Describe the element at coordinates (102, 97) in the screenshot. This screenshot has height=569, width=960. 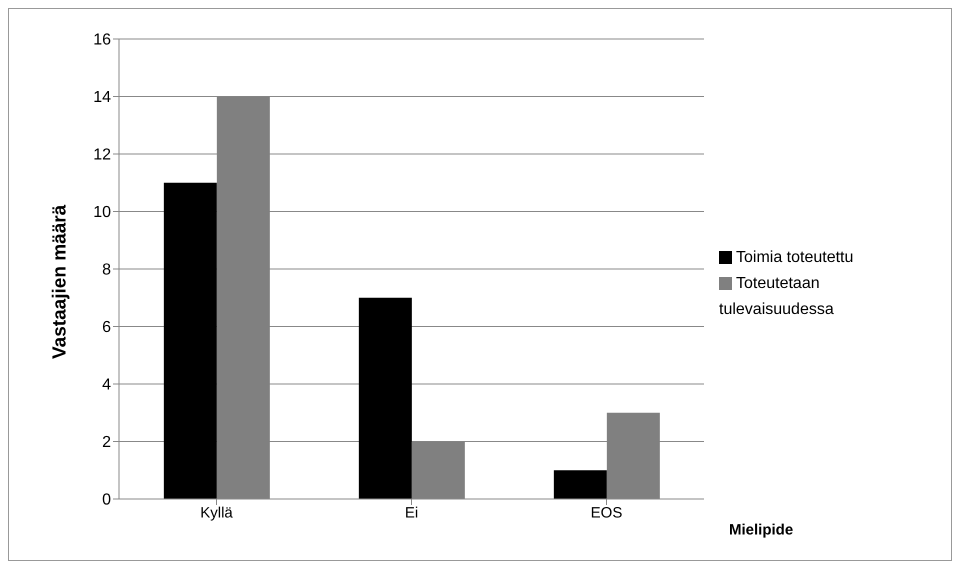
I see `y-tick-label: 14` at that location.